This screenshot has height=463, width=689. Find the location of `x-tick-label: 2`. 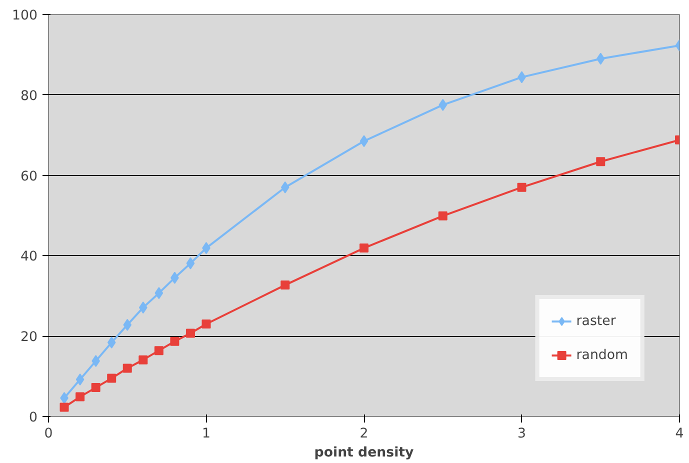

x-tick-label: 2 is located at coordinates (364, 434).